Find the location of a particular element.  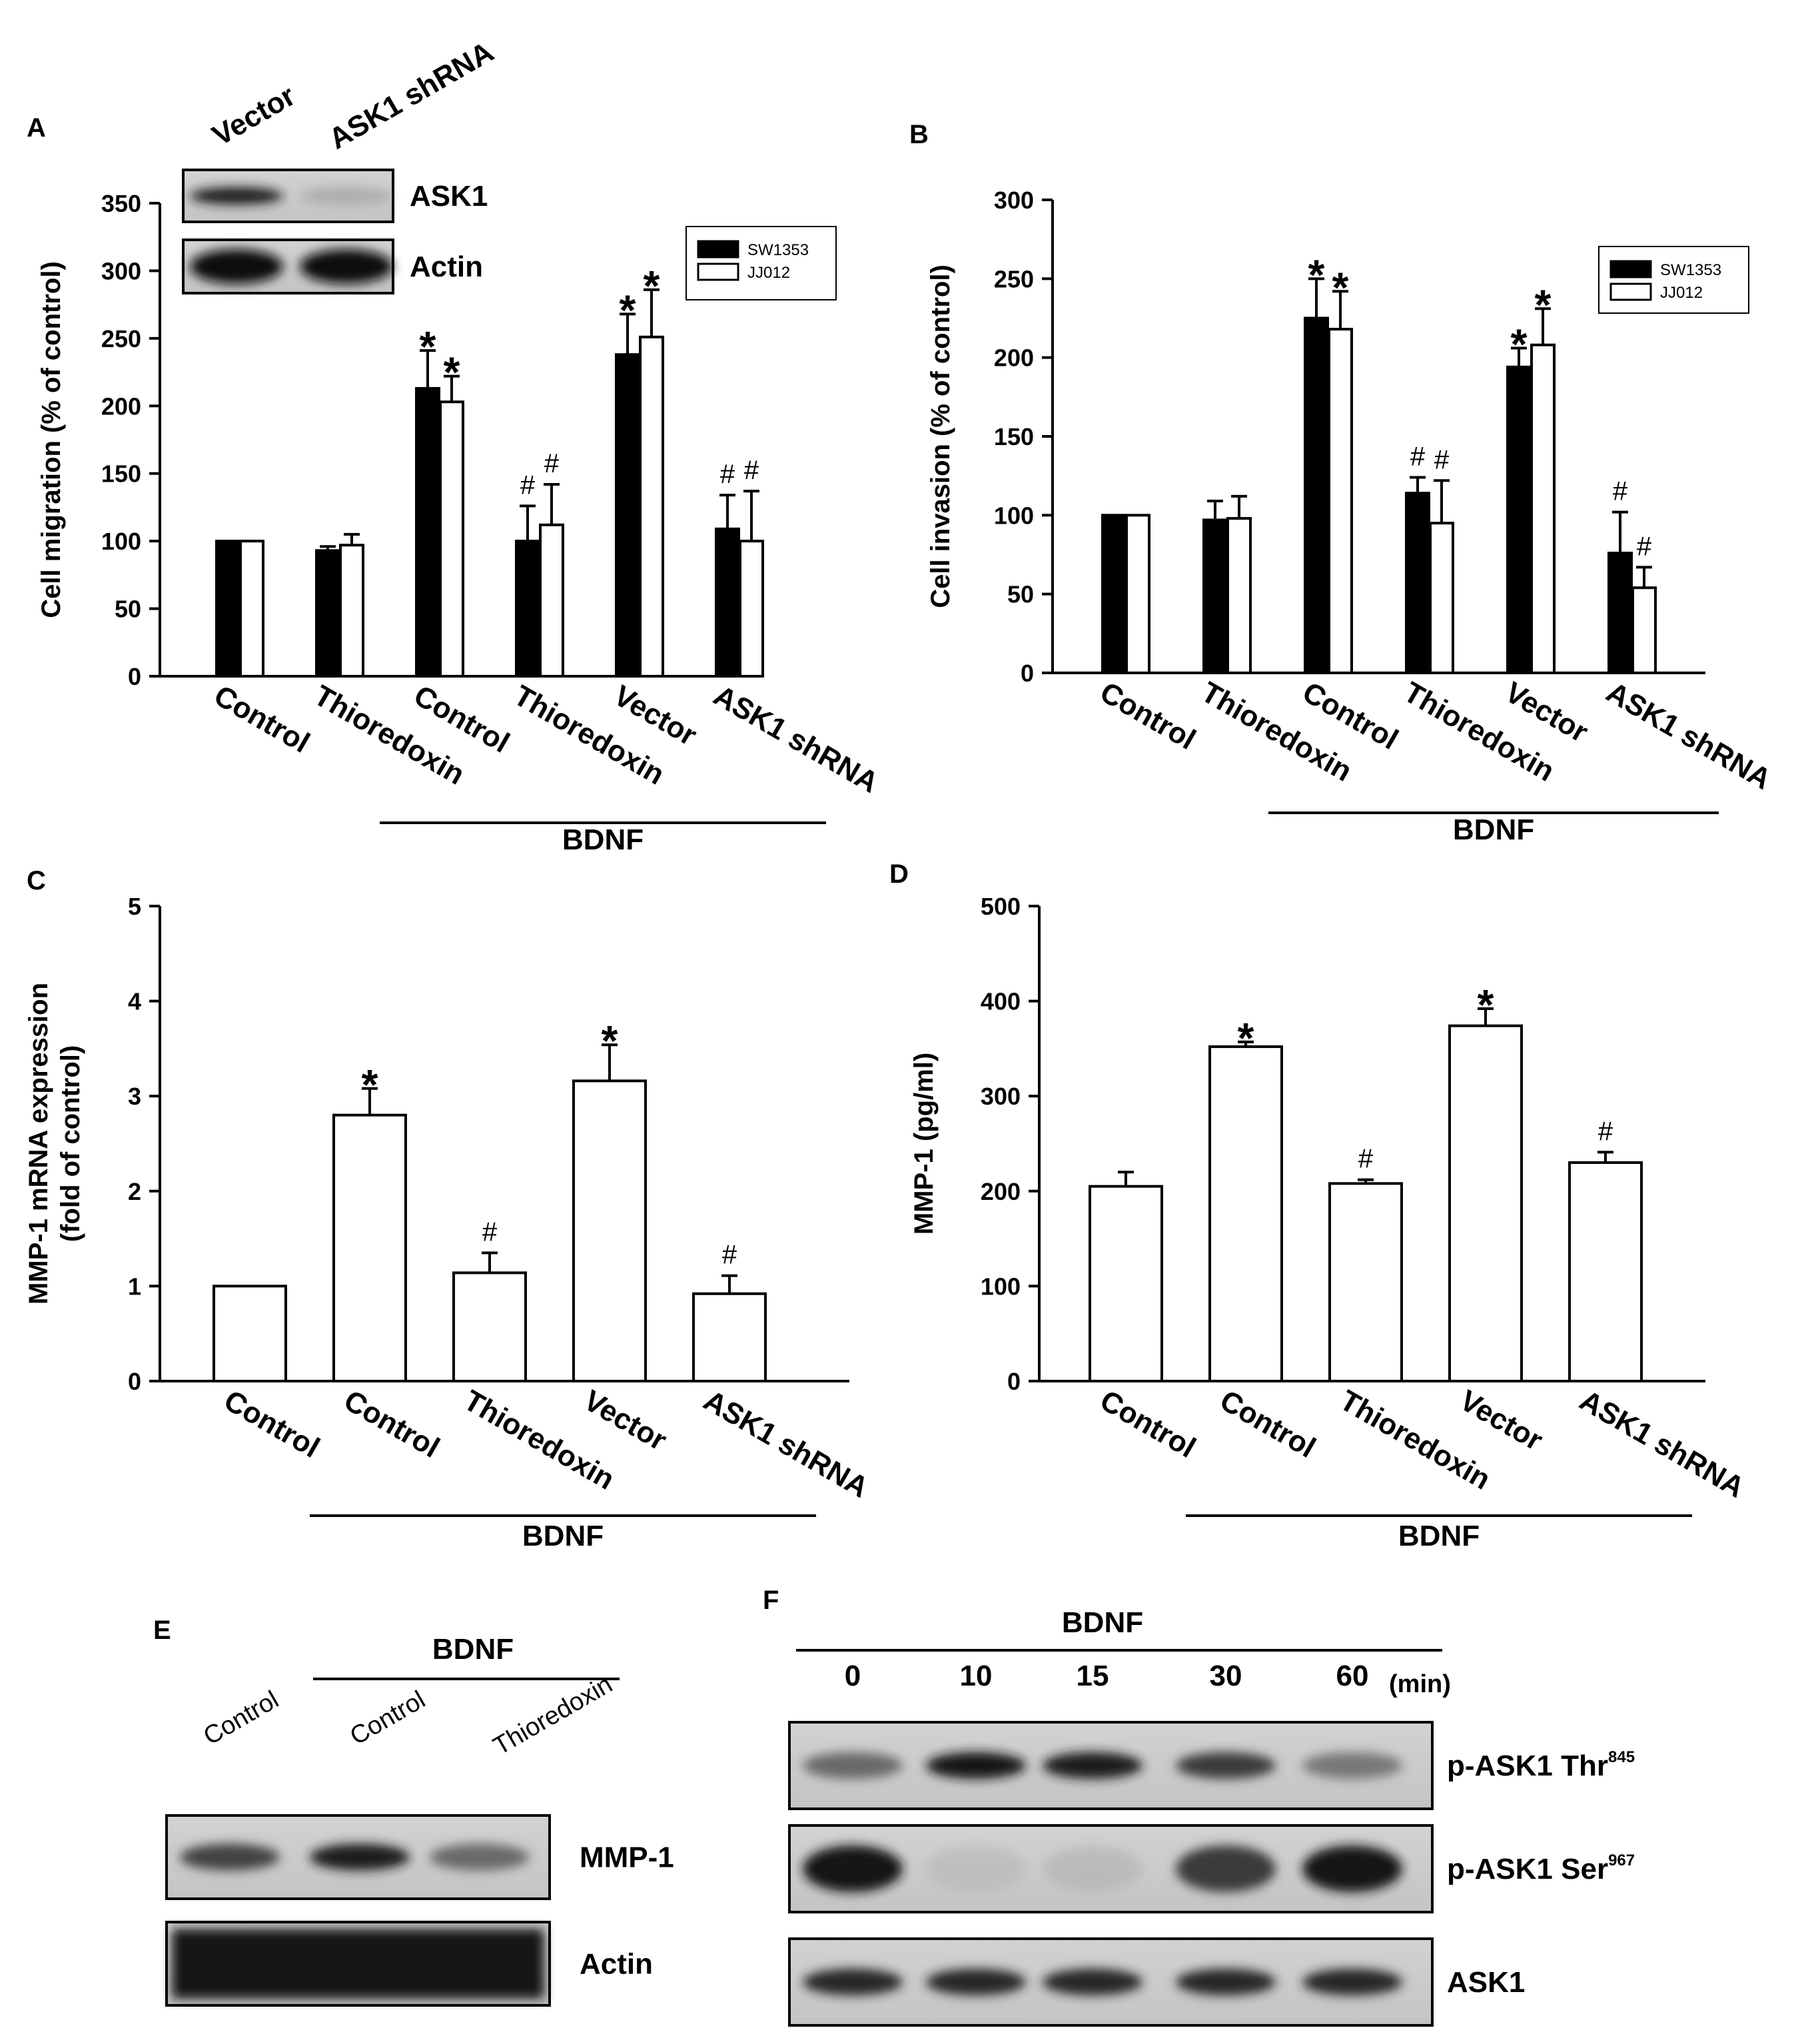

blot-row-label-text: p-ASK1 Thr is located at coordinates (1527, 1766).